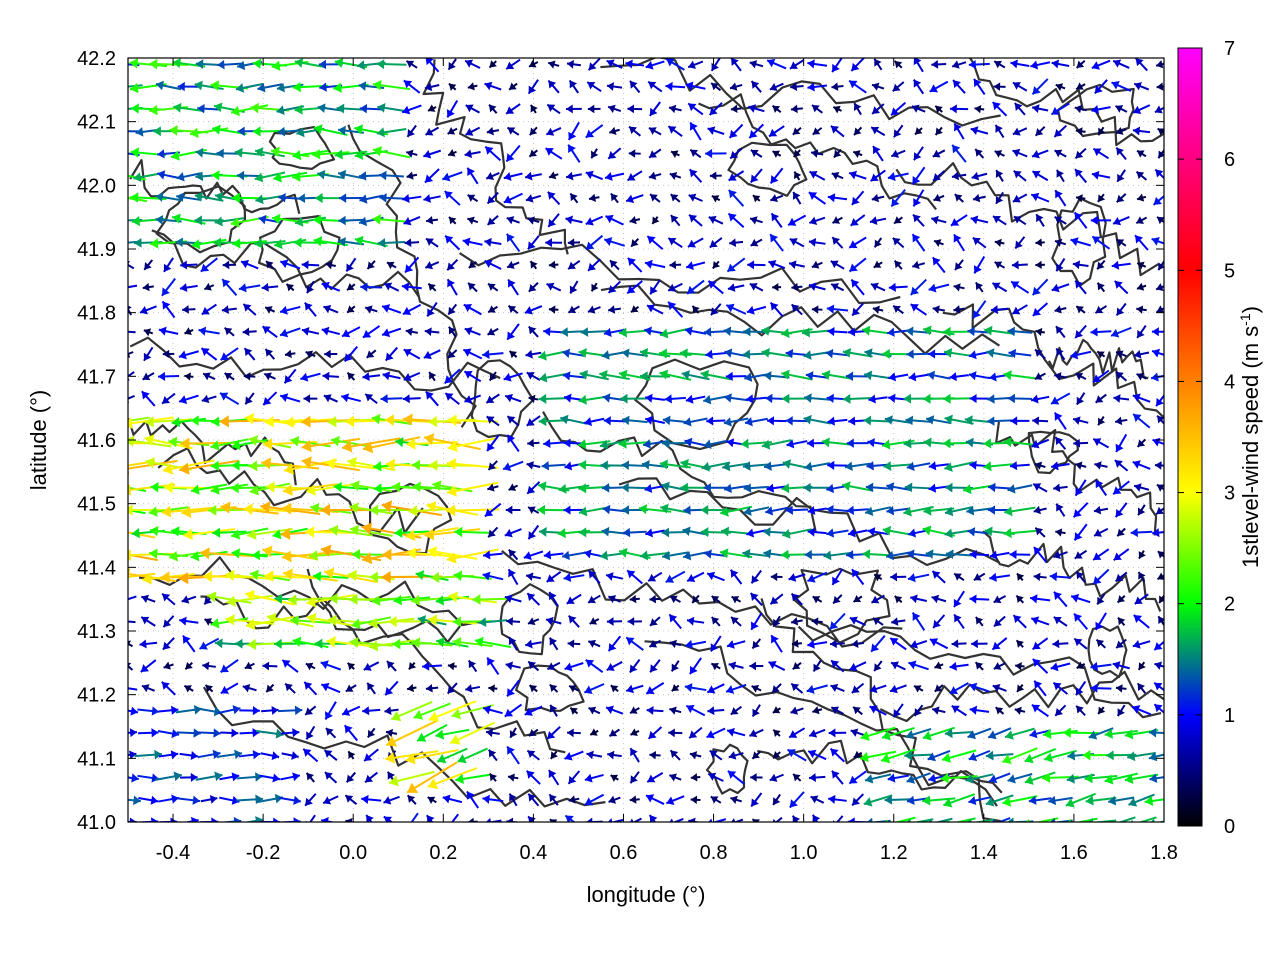  What do you see at coordinates (1229, 49) in the screenshot?
I see `colorbar-tick-label: 7` at bounding box center [1229, 49].